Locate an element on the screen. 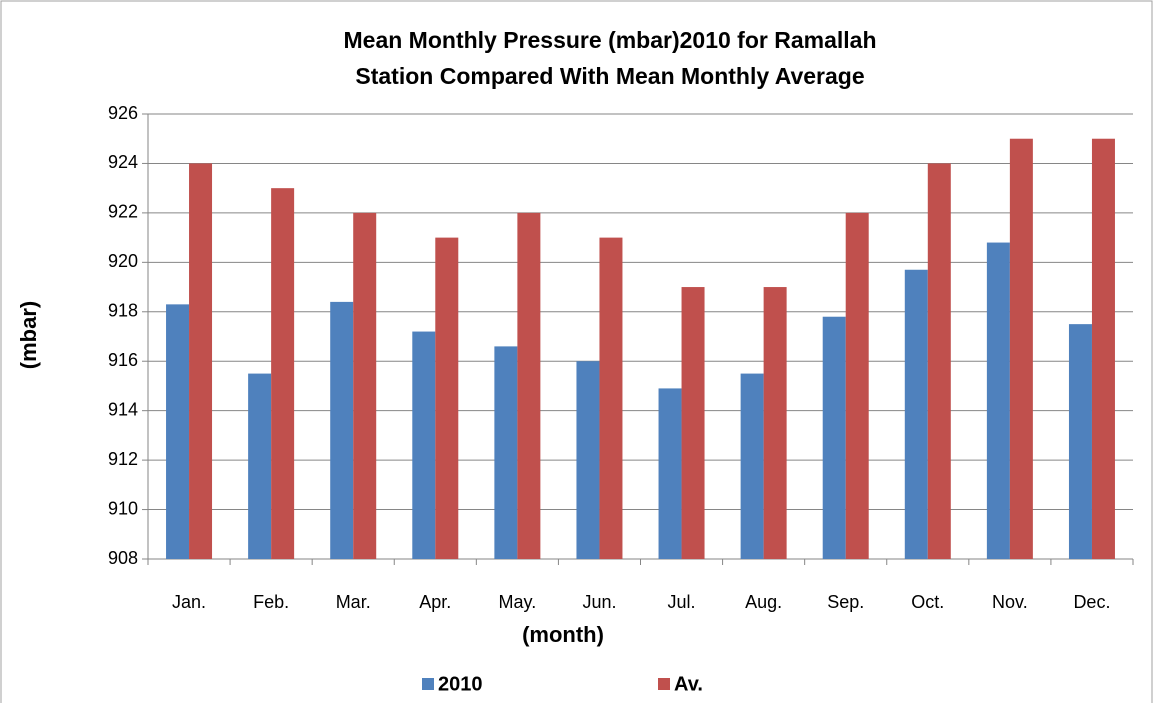 The width and height of the screenshot is (1153, 708). x-tick-label: Mar. is located at coordinates (353, 602).